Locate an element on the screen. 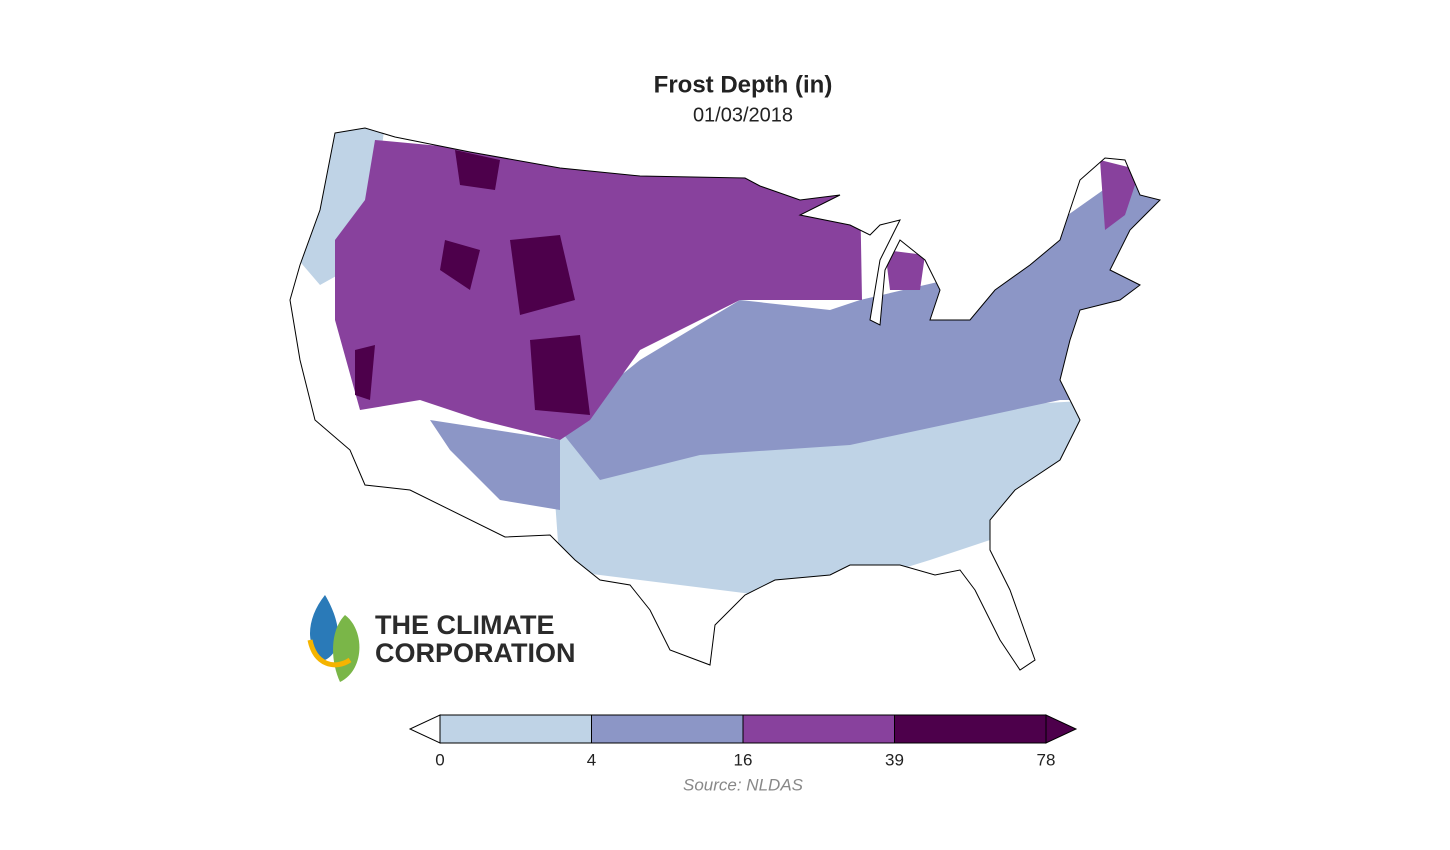 This screenshot has width=1450, height=850. logo-text: CORPORATION is located at coordinates (475, 653).